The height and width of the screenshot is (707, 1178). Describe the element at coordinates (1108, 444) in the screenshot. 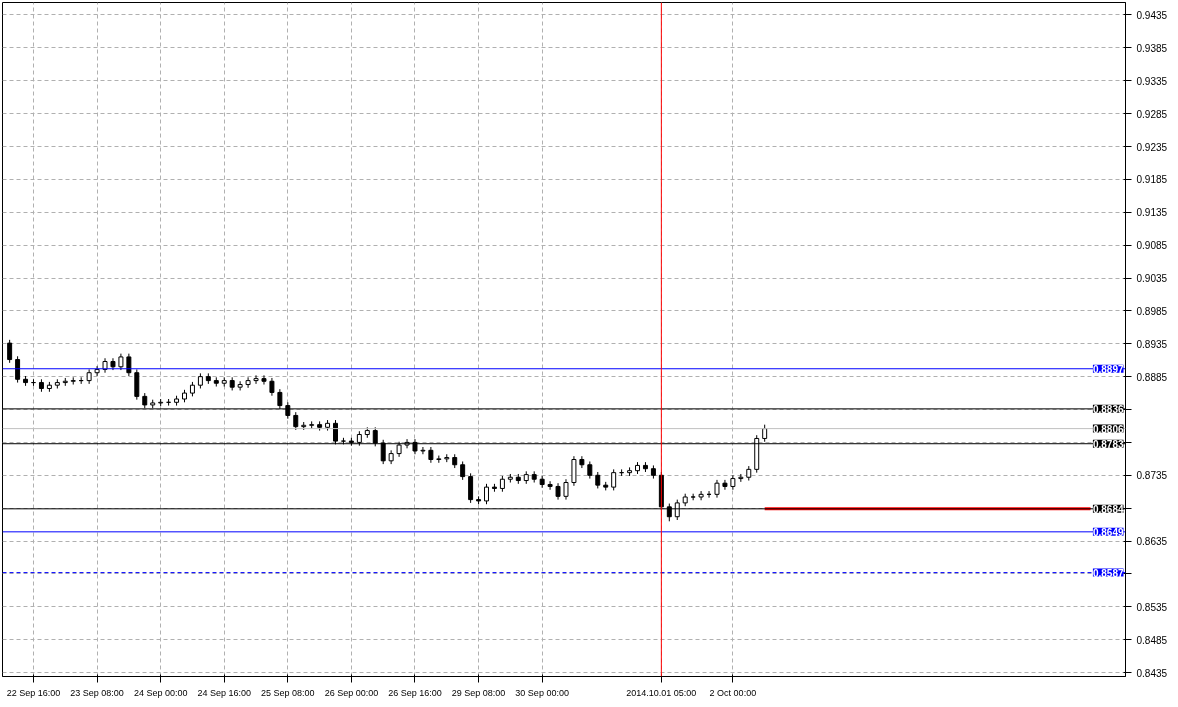

I see `ref-line-label: 0.8783` at that location.